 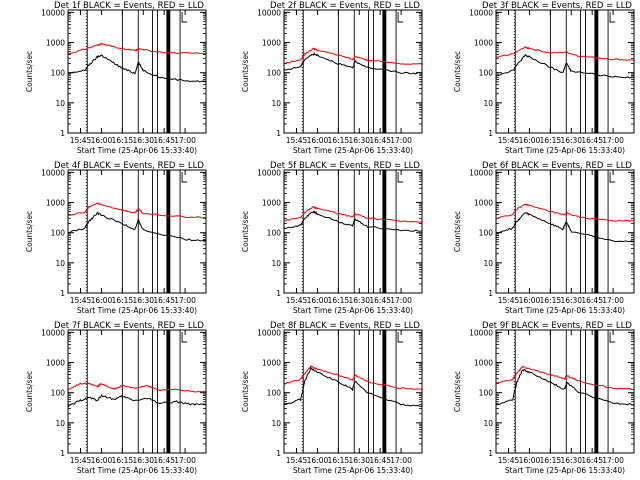 I want to click on chart-title: Det 7f BLACK = Events, RED = LLD, so click(x=129, y=326).